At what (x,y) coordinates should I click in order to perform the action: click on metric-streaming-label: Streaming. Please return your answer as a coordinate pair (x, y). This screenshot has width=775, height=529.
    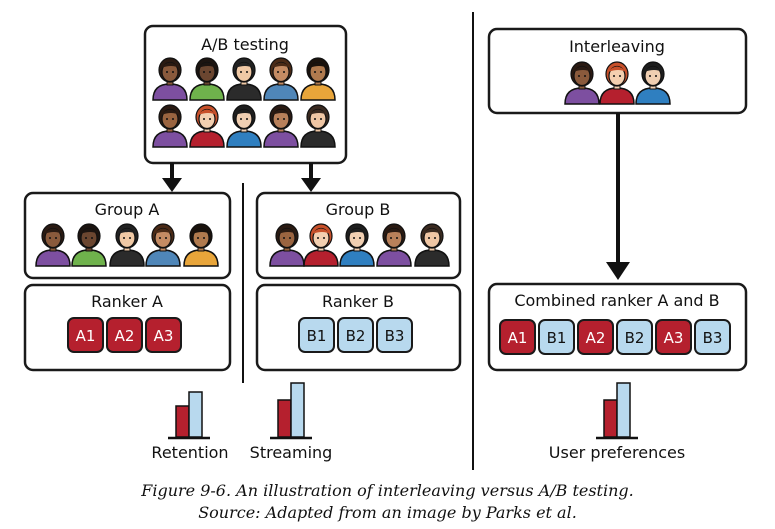
    Looking at the image, I should click on (291, 452).